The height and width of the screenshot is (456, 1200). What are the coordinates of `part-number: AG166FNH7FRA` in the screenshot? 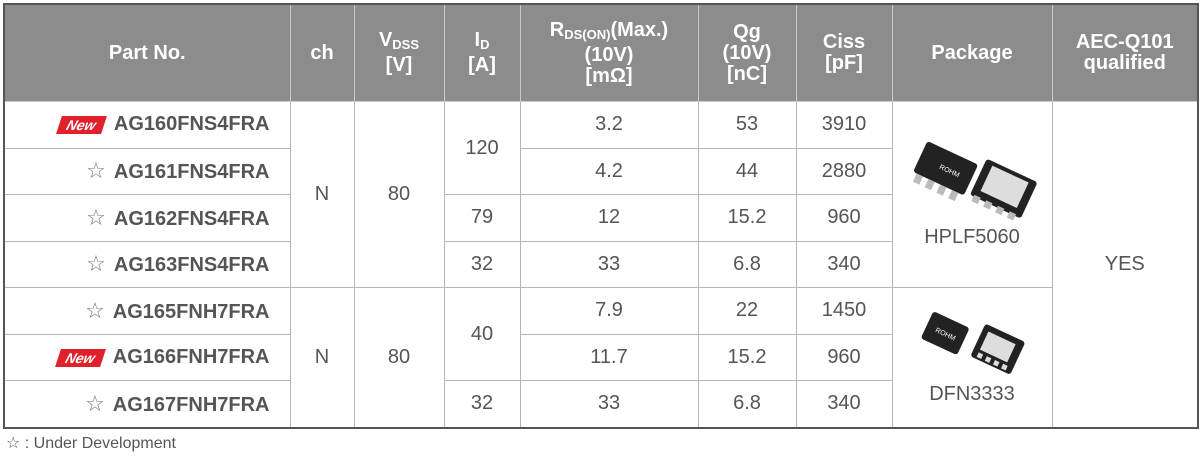 It's located at (191, 356).